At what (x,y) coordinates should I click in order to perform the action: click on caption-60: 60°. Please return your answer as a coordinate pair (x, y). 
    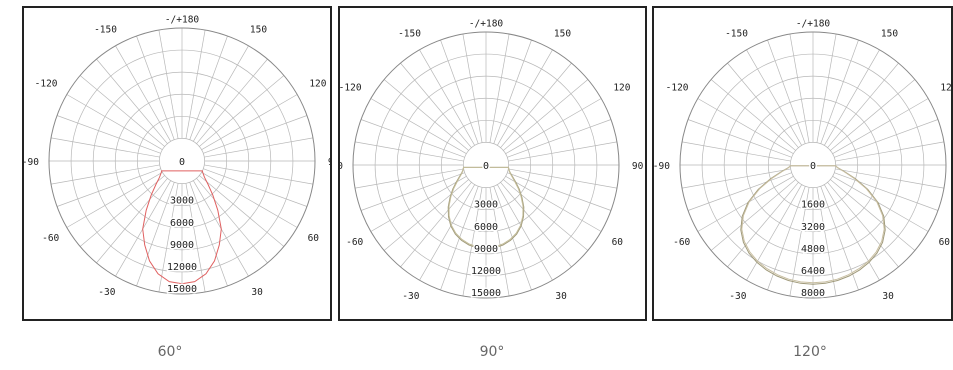
    Looking at the image, I should click on (170, 352).